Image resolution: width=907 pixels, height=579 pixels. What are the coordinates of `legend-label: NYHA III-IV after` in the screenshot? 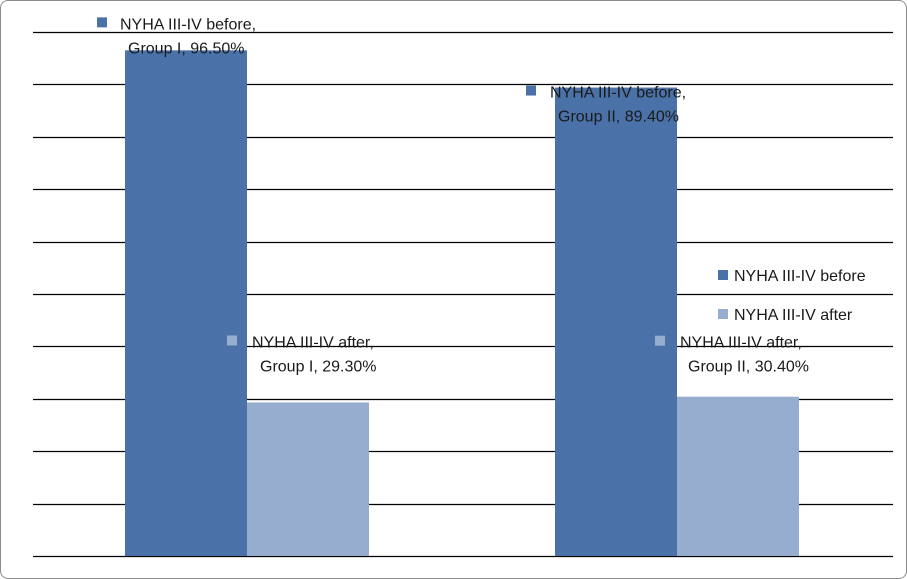 It's located at (793, 315).